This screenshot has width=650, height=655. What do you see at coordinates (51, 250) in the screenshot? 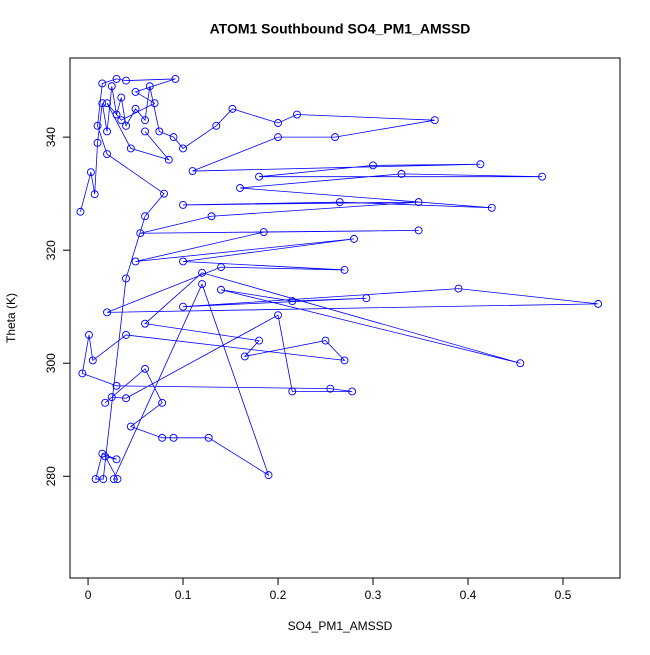
I see `y-tick-label: 320` at bounding box center [51, 250].